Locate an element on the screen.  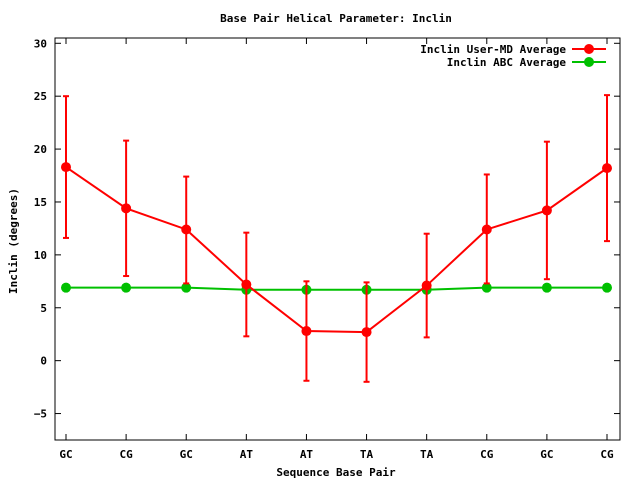
legend-label: Inclin User-MD Average is located at coordinates (493, 49).